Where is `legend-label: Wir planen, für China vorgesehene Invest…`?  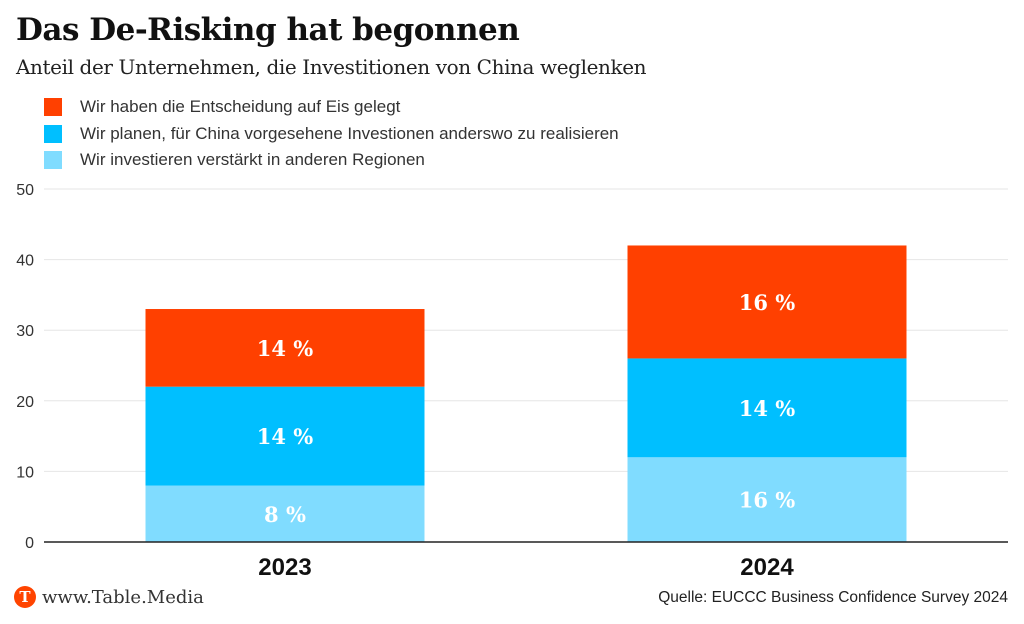
legend-label: Wir planen, für China vorgesehene Invest… is located at coordinates (349, 133).